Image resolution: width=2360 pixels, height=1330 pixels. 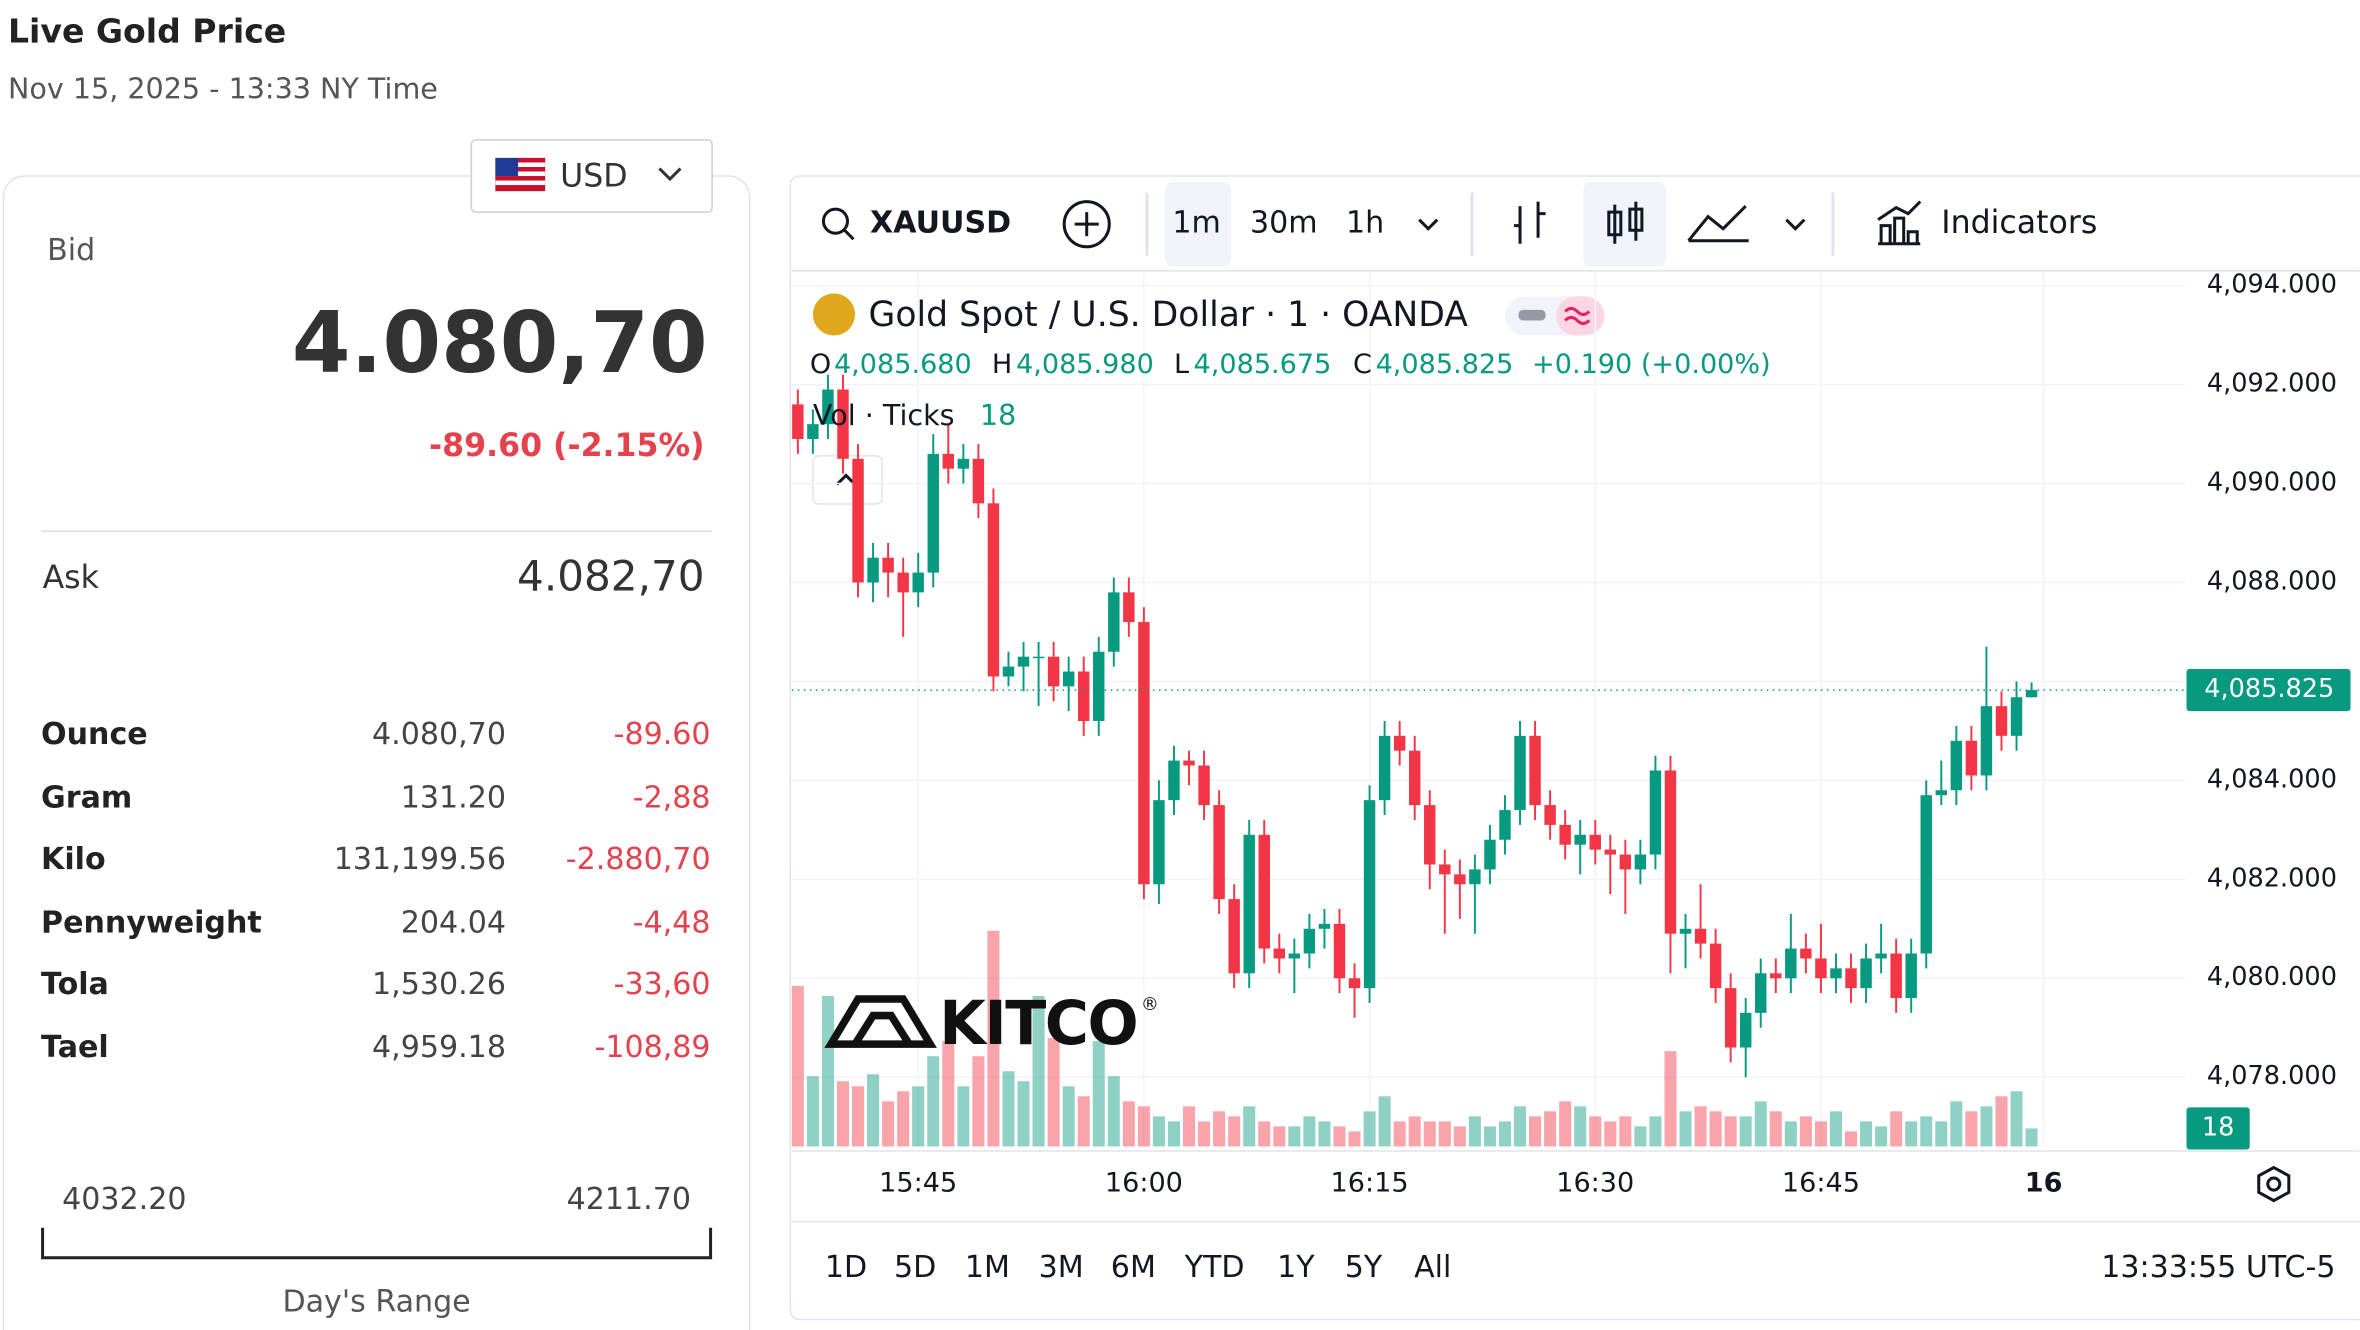 What do you see at coordinates (1284, 223) in the screenshot?
I see `interval: 30m` at bounding box center [1284, 223].